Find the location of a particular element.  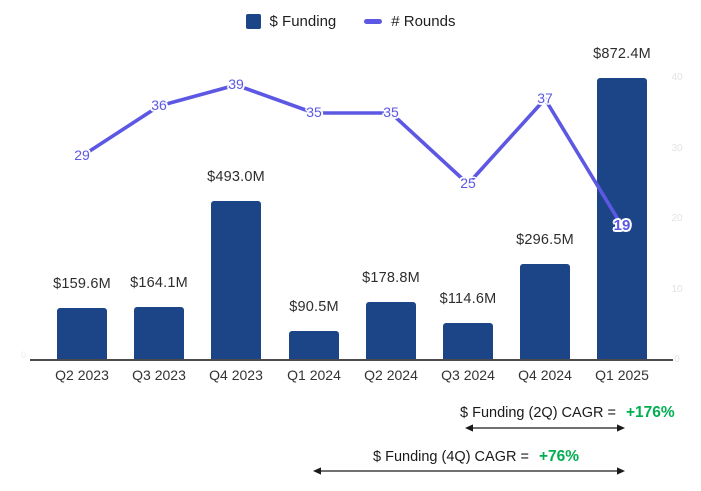

cagr-2q-annotation: $ Funding (2Q) CAGR = +176% is located at coordinates (567, 413).